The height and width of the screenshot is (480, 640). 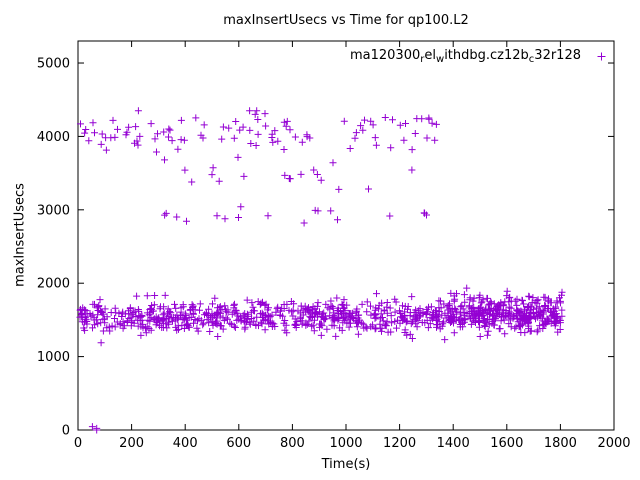 I want to click on x-tick-label: 200, so click(x=131, y=443).